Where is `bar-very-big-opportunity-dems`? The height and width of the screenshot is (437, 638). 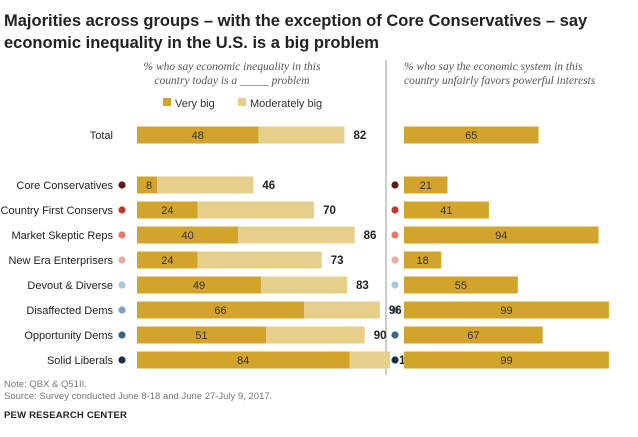 bar-very-big-opportunity-dems is located at coordinates (202, 335).